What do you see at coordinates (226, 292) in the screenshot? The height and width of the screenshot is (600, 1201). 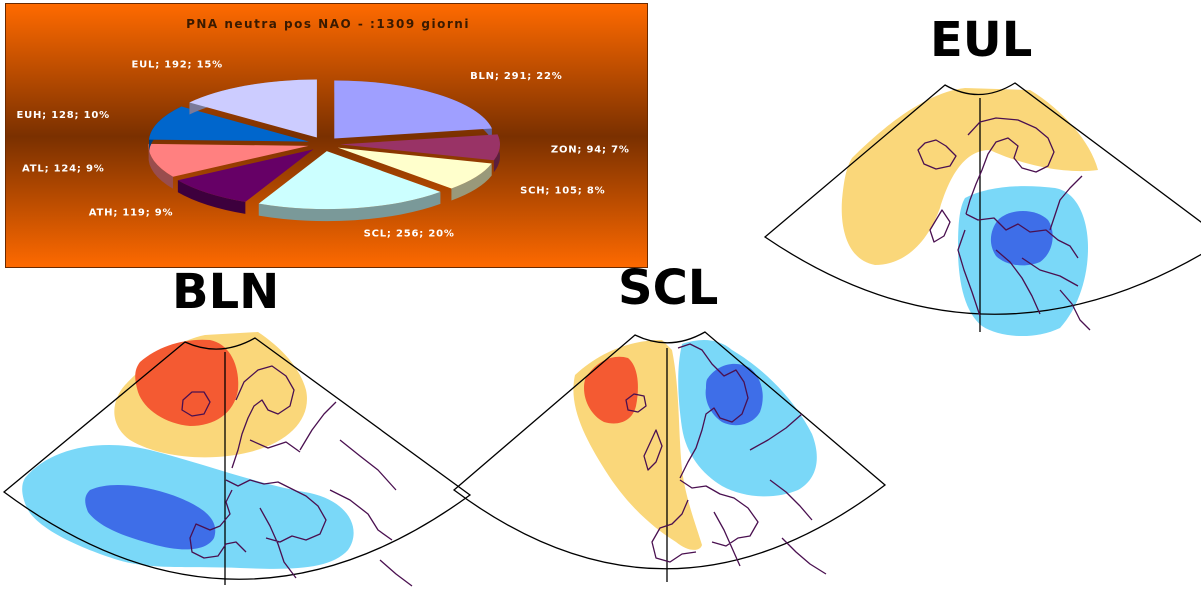 I see `map-title-bln: BLN` at bounding box center [226, 292].